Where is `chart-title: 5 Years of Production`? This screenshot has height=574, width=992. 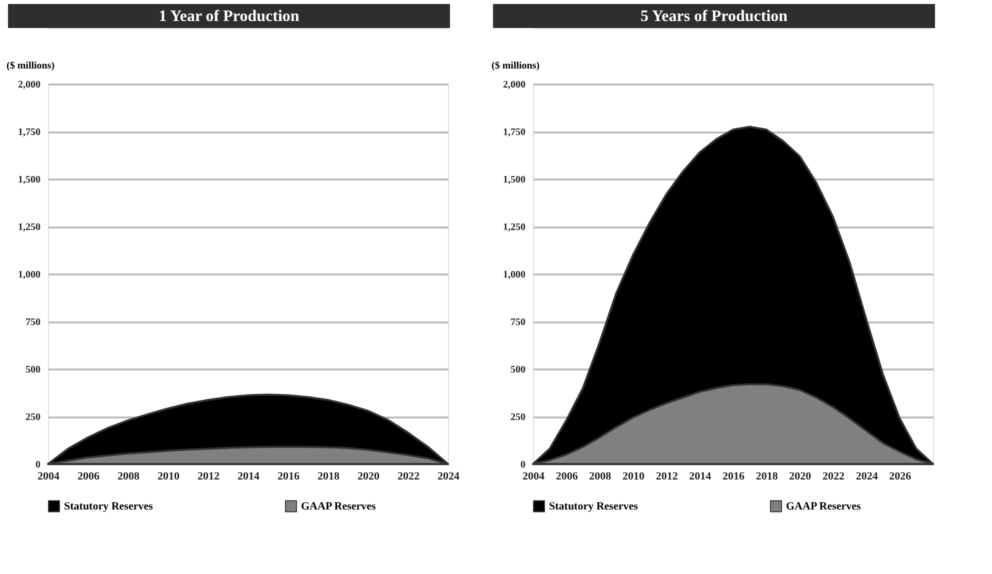
chart-title: 5 Years of Production is located at coordinates (714, 16).